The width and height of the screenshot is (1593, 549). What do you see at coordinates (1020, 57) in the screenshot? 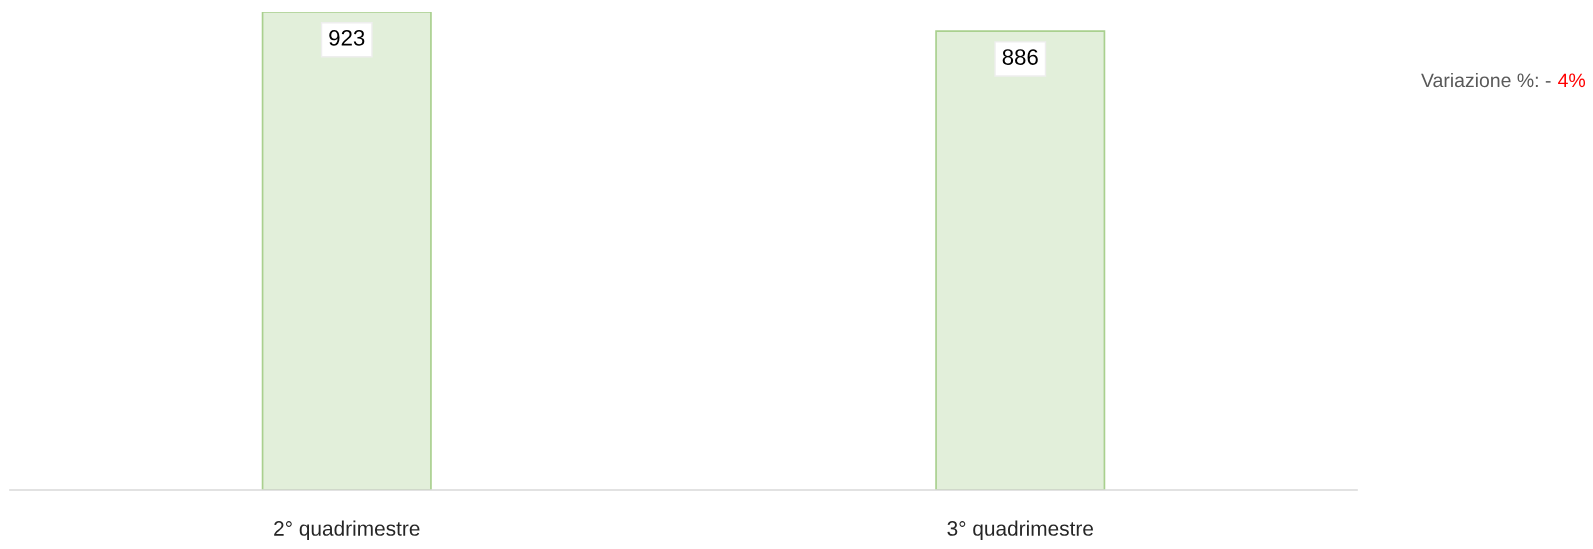
I see `data-label: 886` at bounding box center [1020, 57].